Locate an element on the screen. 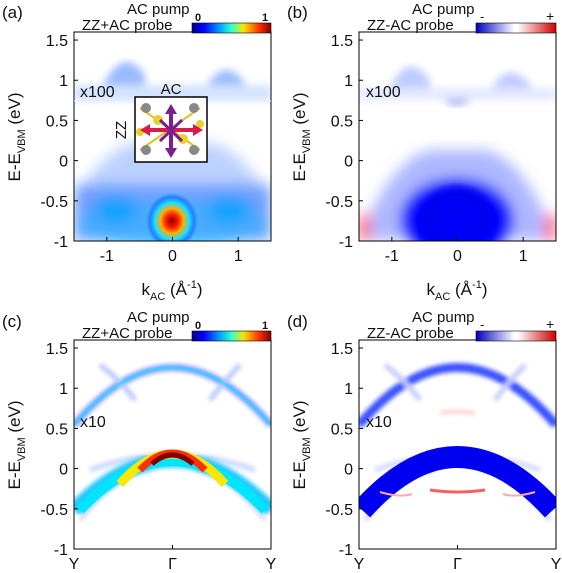 The image size is (562, 573). panel-a-x-axis: -1 0 1 is located at coordinates (171, 251).